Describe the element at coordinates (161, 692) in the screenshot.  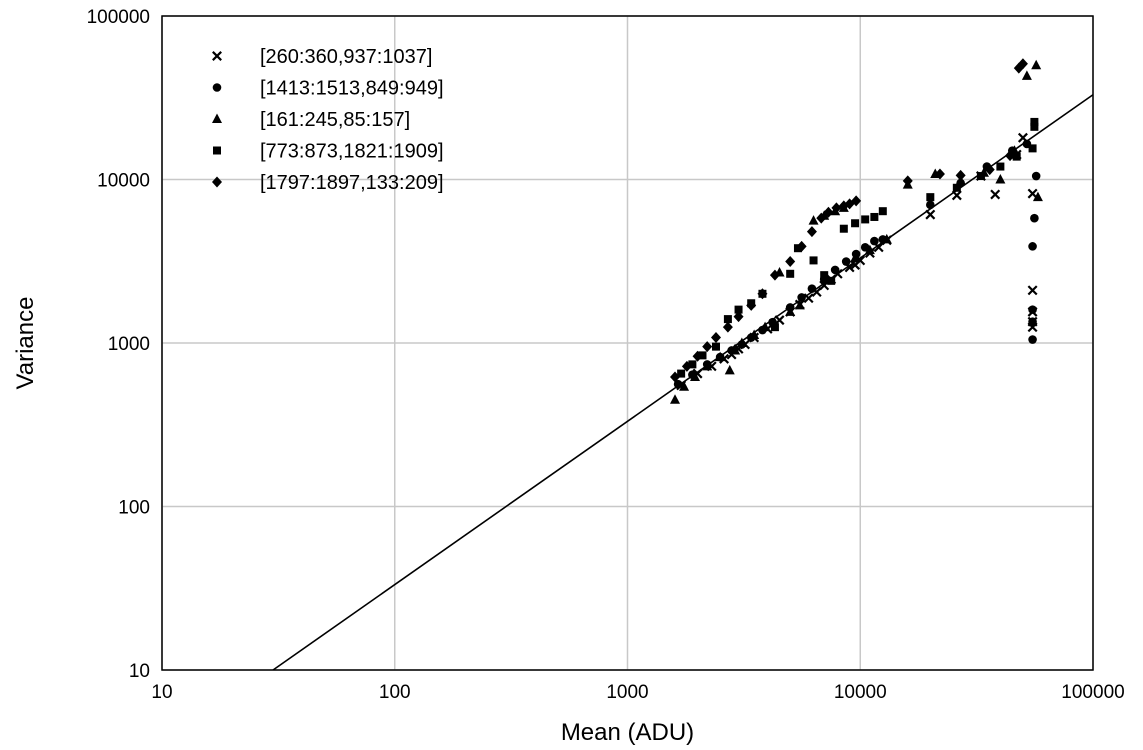
I see `x-tick-label: 10` at that location.